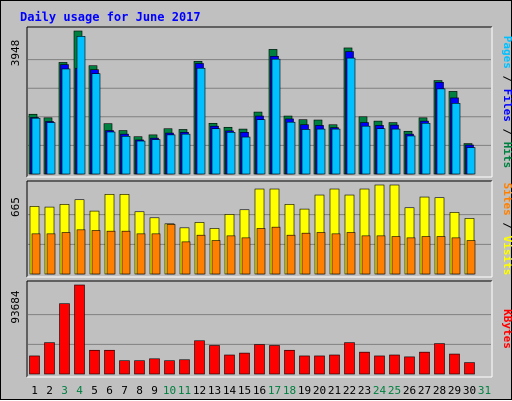 This screenshot has height=401, width=512. What do you see at coordinates (110, 17) in the screenshot?
I see `chart-title: Daily usage for June 2017` at bounding box center [110, 17].